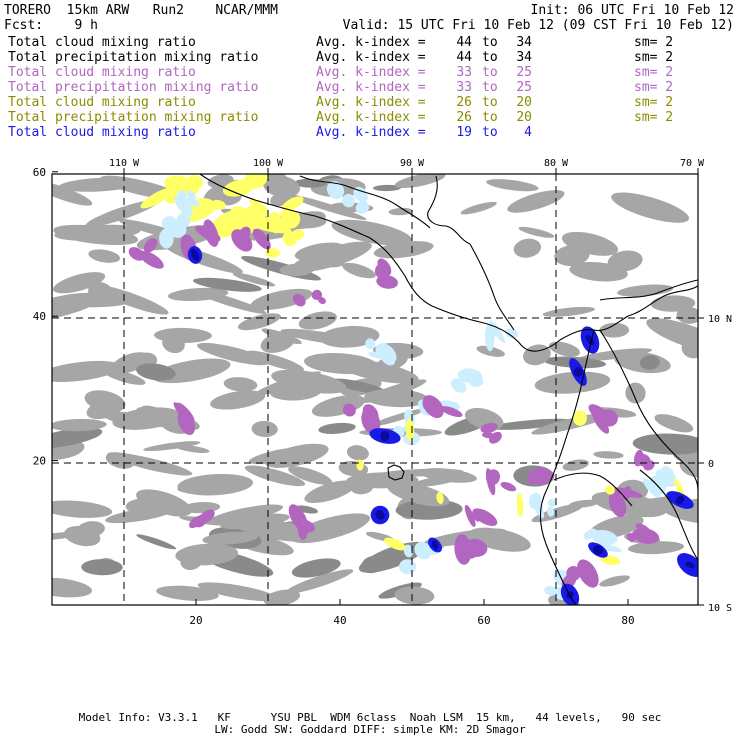 This screenshot has width=740, height=740. I want to click on lon-label: 90 W, so click(412, 163).